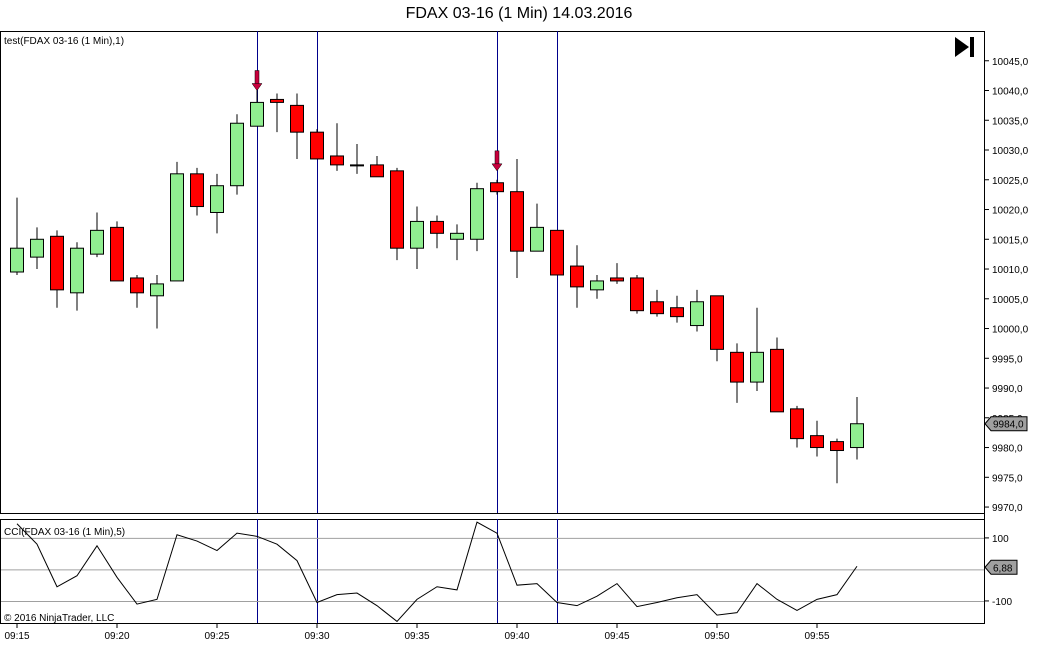  What do you see at coordinates (1007, 449) in the screenshot?
I see `y-tick-label: 9980,0` at bounding box center [1007, 449].